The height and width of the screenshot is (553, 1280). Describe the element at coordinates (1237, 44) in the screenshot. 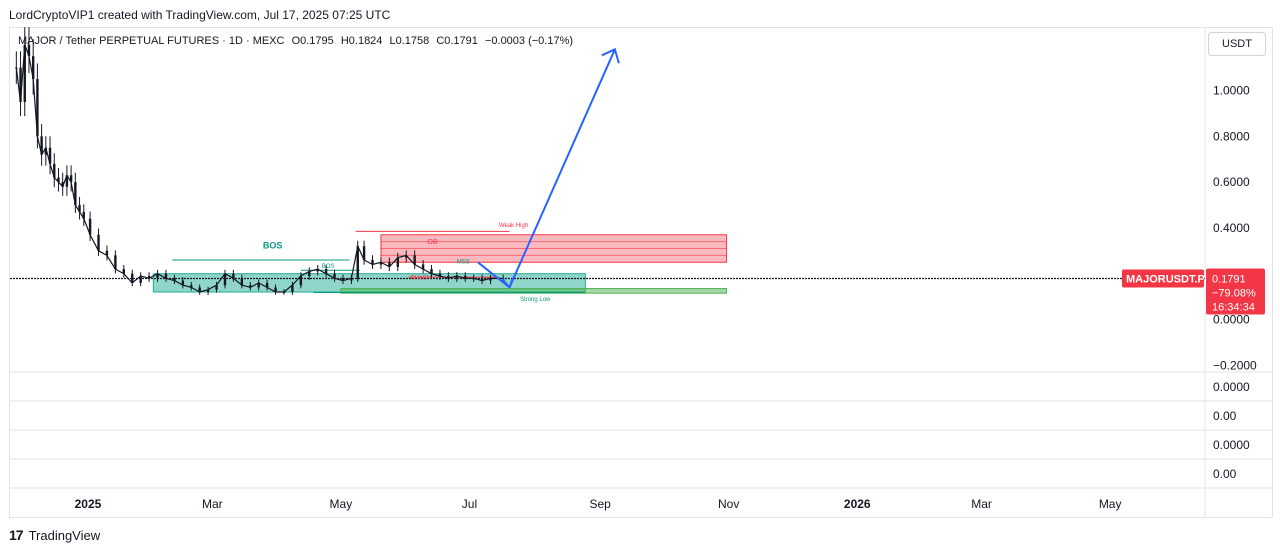

I see `currency-unit-button: USDT` at that location.